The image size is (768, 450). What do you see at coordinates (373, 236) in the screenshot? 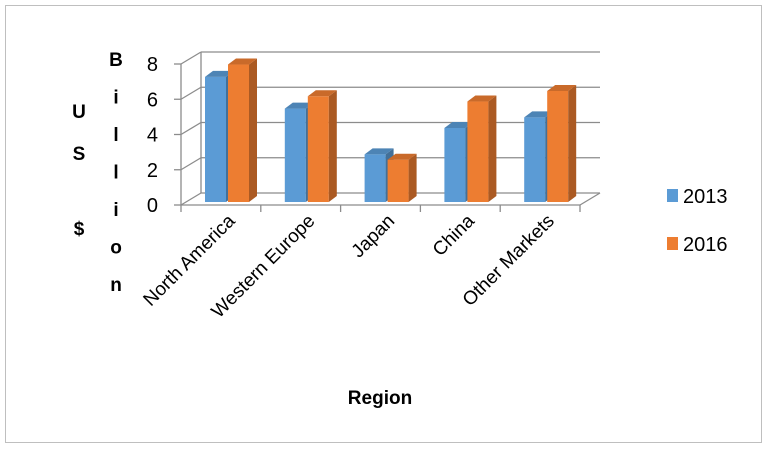
I see `category-label: Japan` at bounding box center [373, 236].